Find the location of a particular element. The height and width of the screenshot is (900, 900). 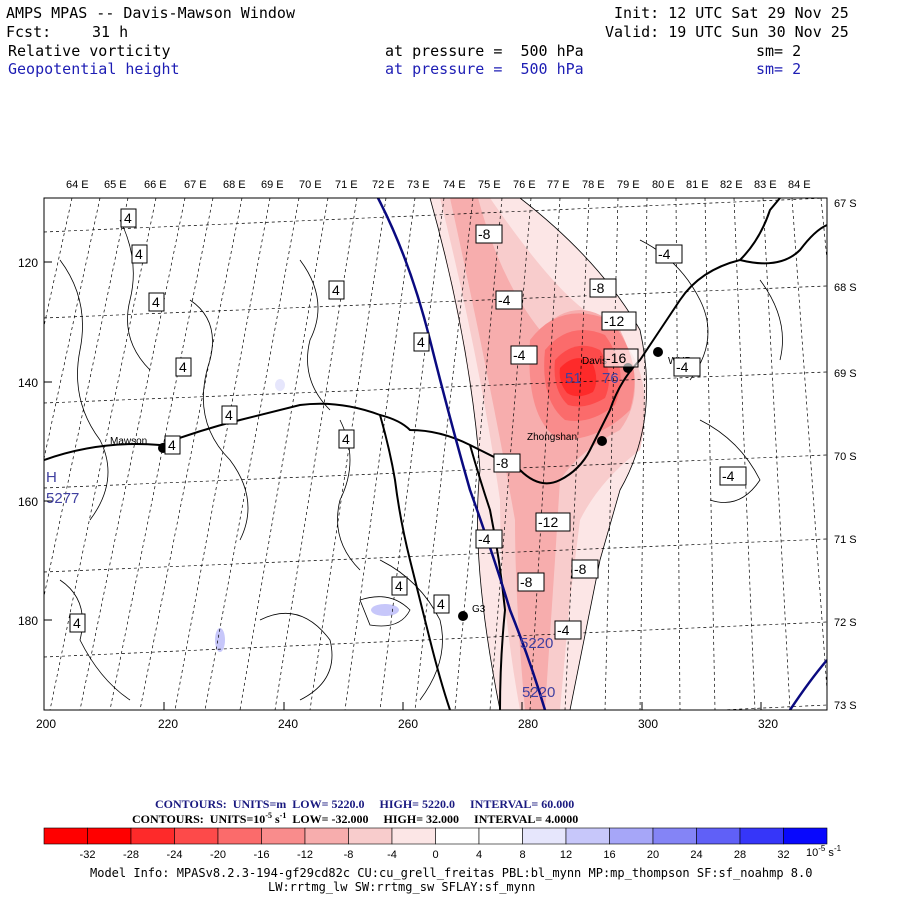

x-tick-label: 320 is located at coordinates (768, 724).